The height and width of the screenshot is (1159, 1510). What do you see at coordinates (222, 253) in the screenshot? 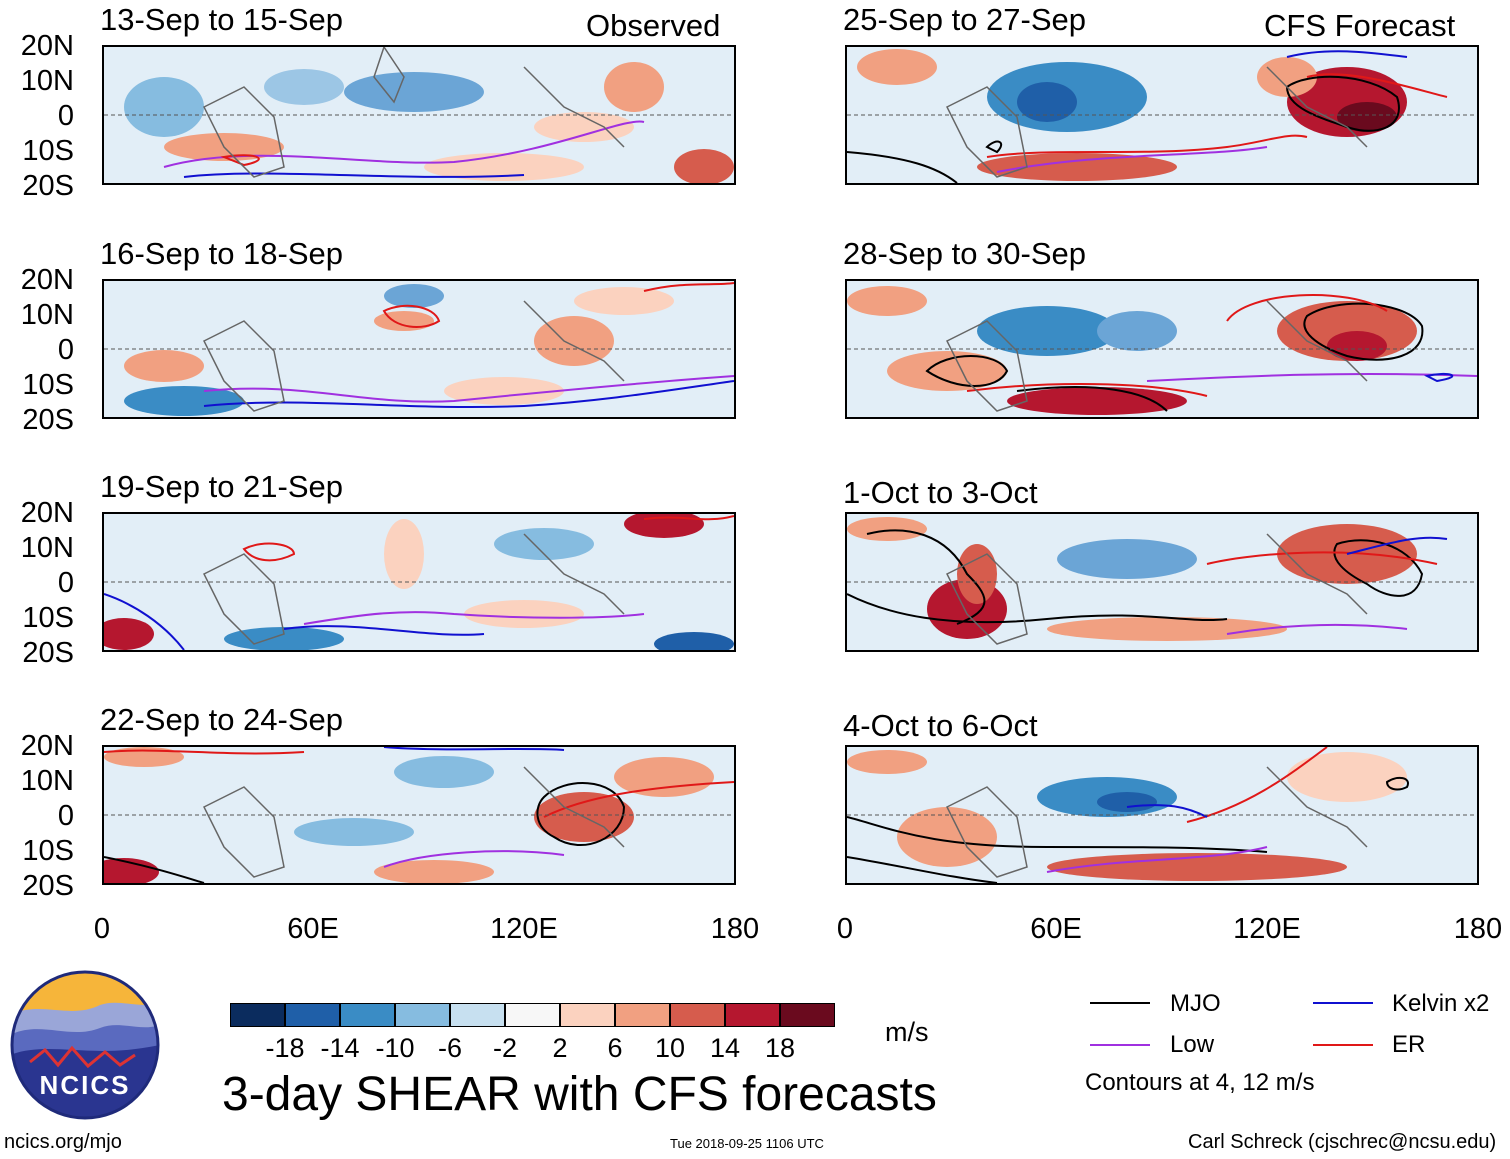
I see `panel-title-2: 16-Sep to 18-Sep` at bounding box center [222, 253].